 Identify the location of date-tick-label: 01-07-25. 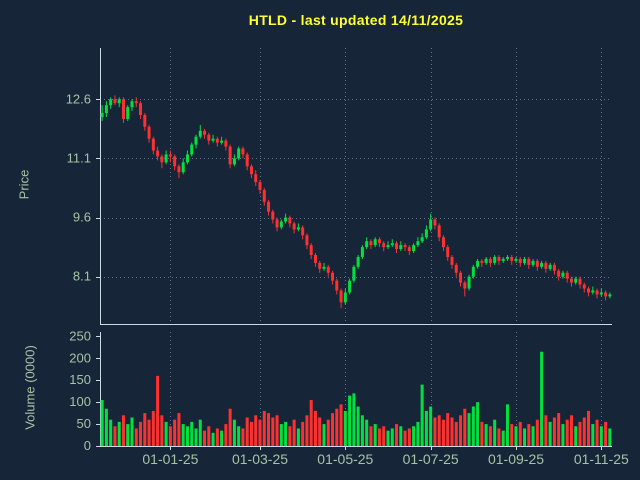
(431, 459).